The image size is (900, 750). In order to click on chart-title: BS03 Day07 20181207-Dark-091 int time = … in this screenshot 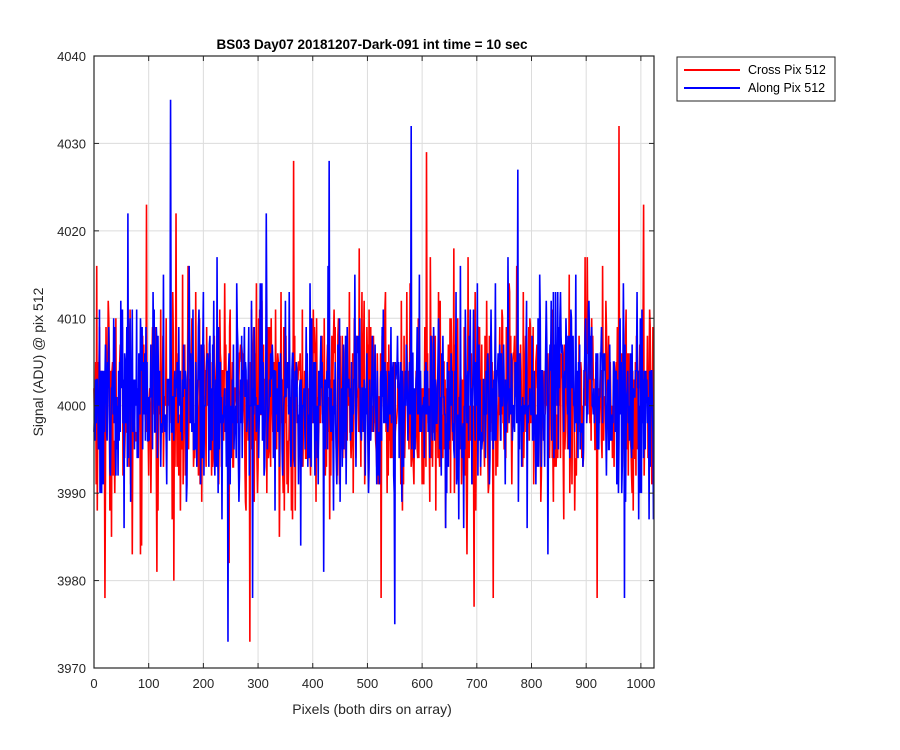, I will do `click(372, 44)`.